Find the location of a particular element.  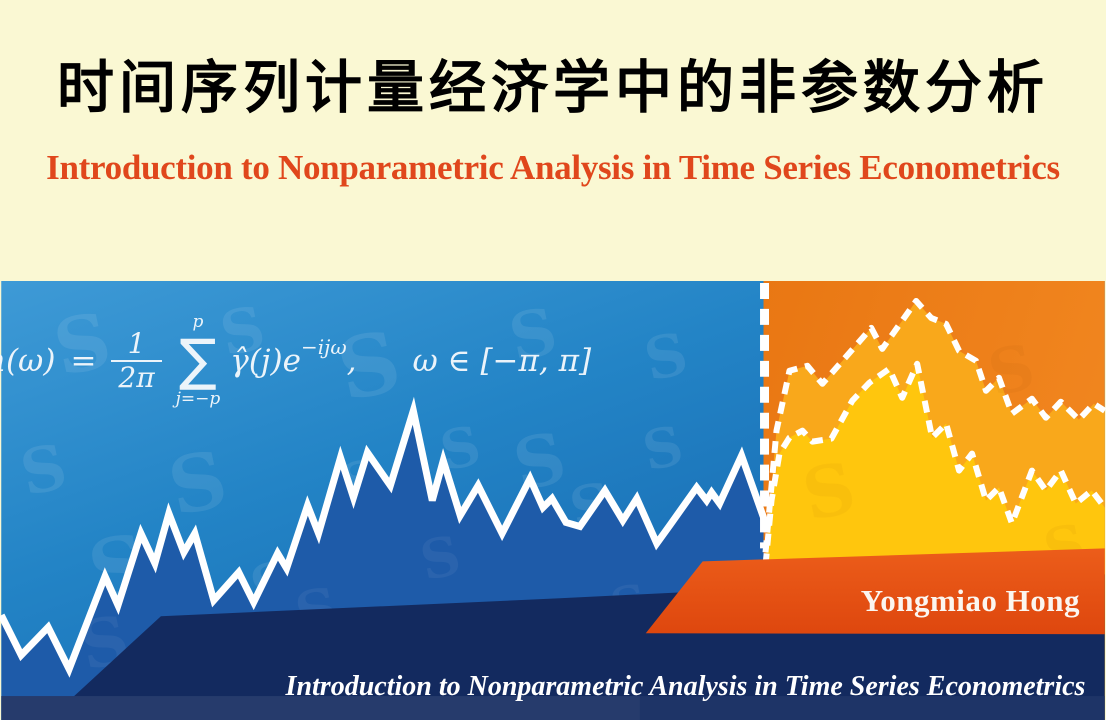

fraction-denominator: 2π is located at coordinates (136, 377).